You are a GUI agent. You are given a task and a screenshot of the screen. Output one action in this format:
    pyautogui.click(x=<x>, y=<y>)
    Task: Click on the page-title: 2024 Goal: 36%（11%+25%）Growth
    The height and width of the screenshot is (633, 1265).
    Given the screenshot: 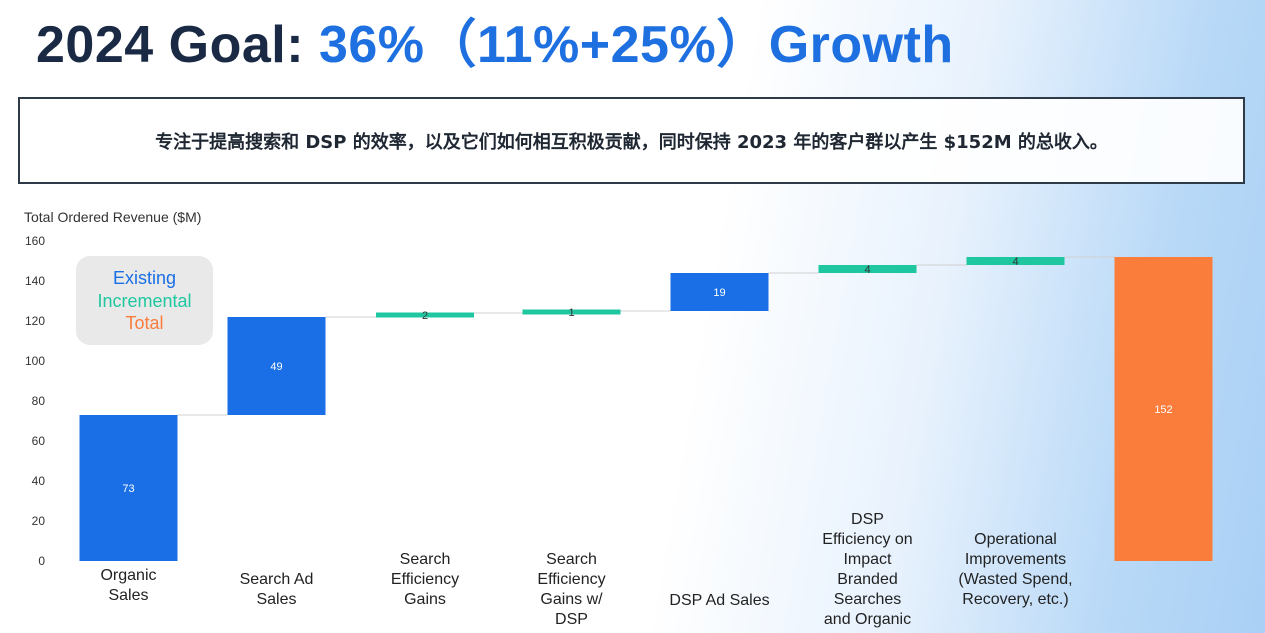 What is the action you would take?
    pyautogui.click(x=495, y=45)
    